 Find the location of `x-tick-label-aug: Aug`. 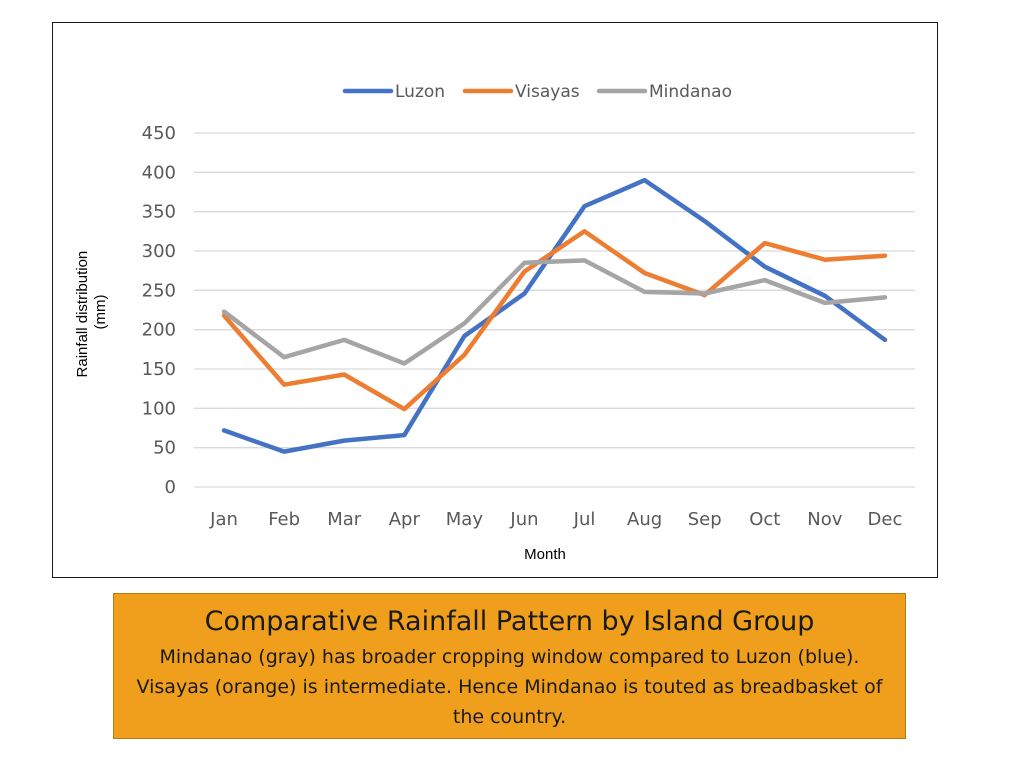

x-tick-label-aug: Aug is located at coordinates (644, 519).